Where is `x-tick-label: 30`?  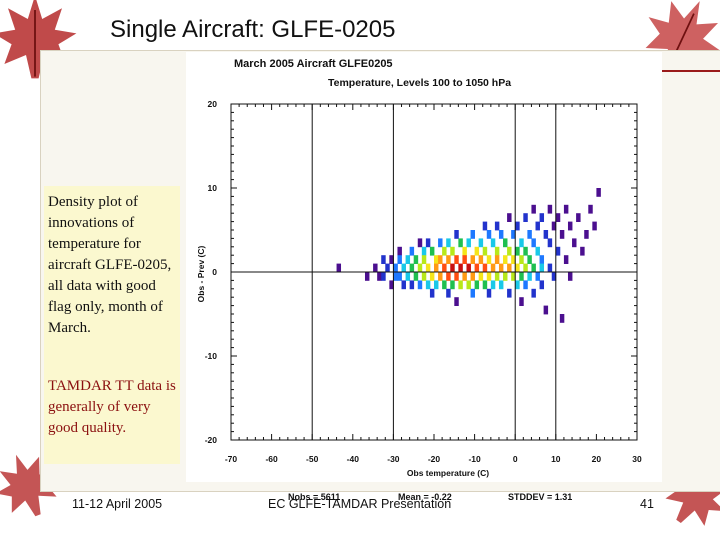
x-tick-label: 30 is located at coordinates (637, 459).